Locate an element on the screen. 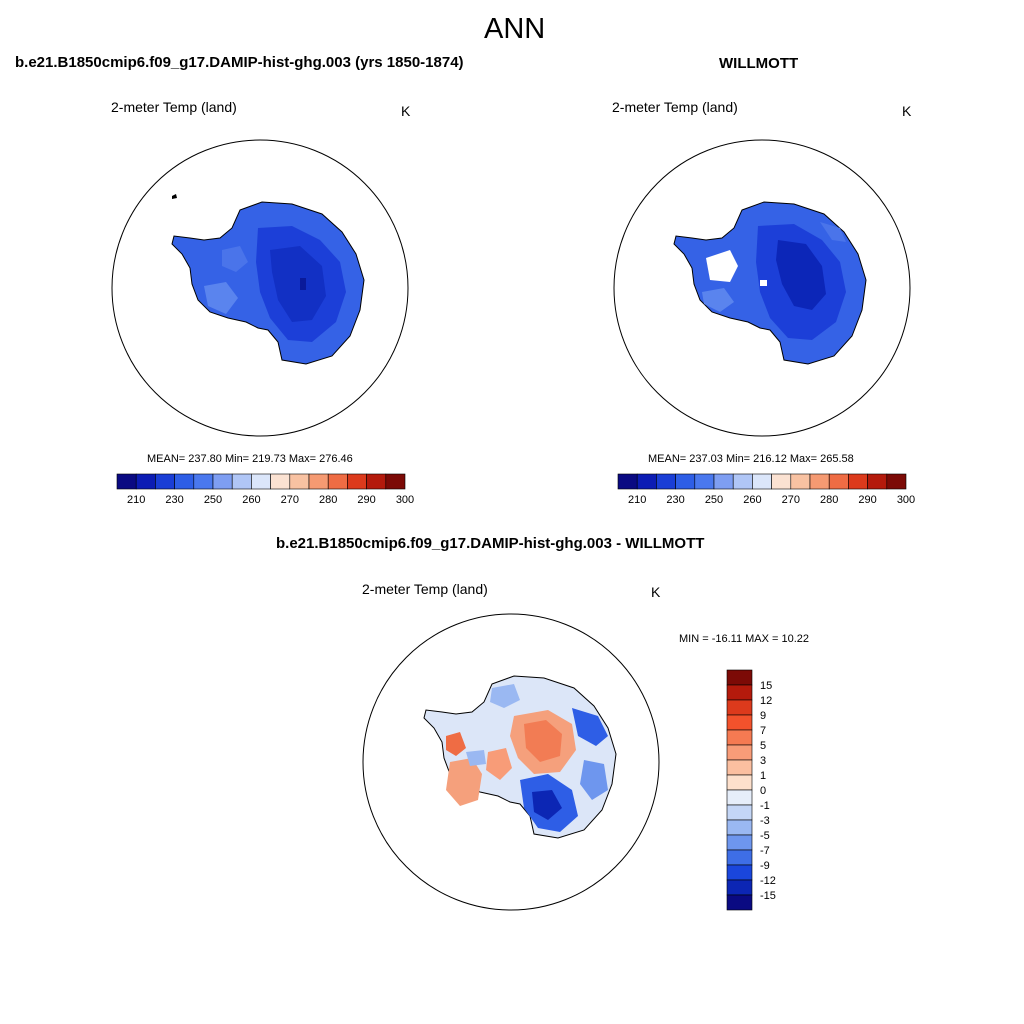 Image resolution: width=1024 pixels, height=1024 pixels. panel3-colorbar-tick-label: -5 is located at coordinates (765, 836).